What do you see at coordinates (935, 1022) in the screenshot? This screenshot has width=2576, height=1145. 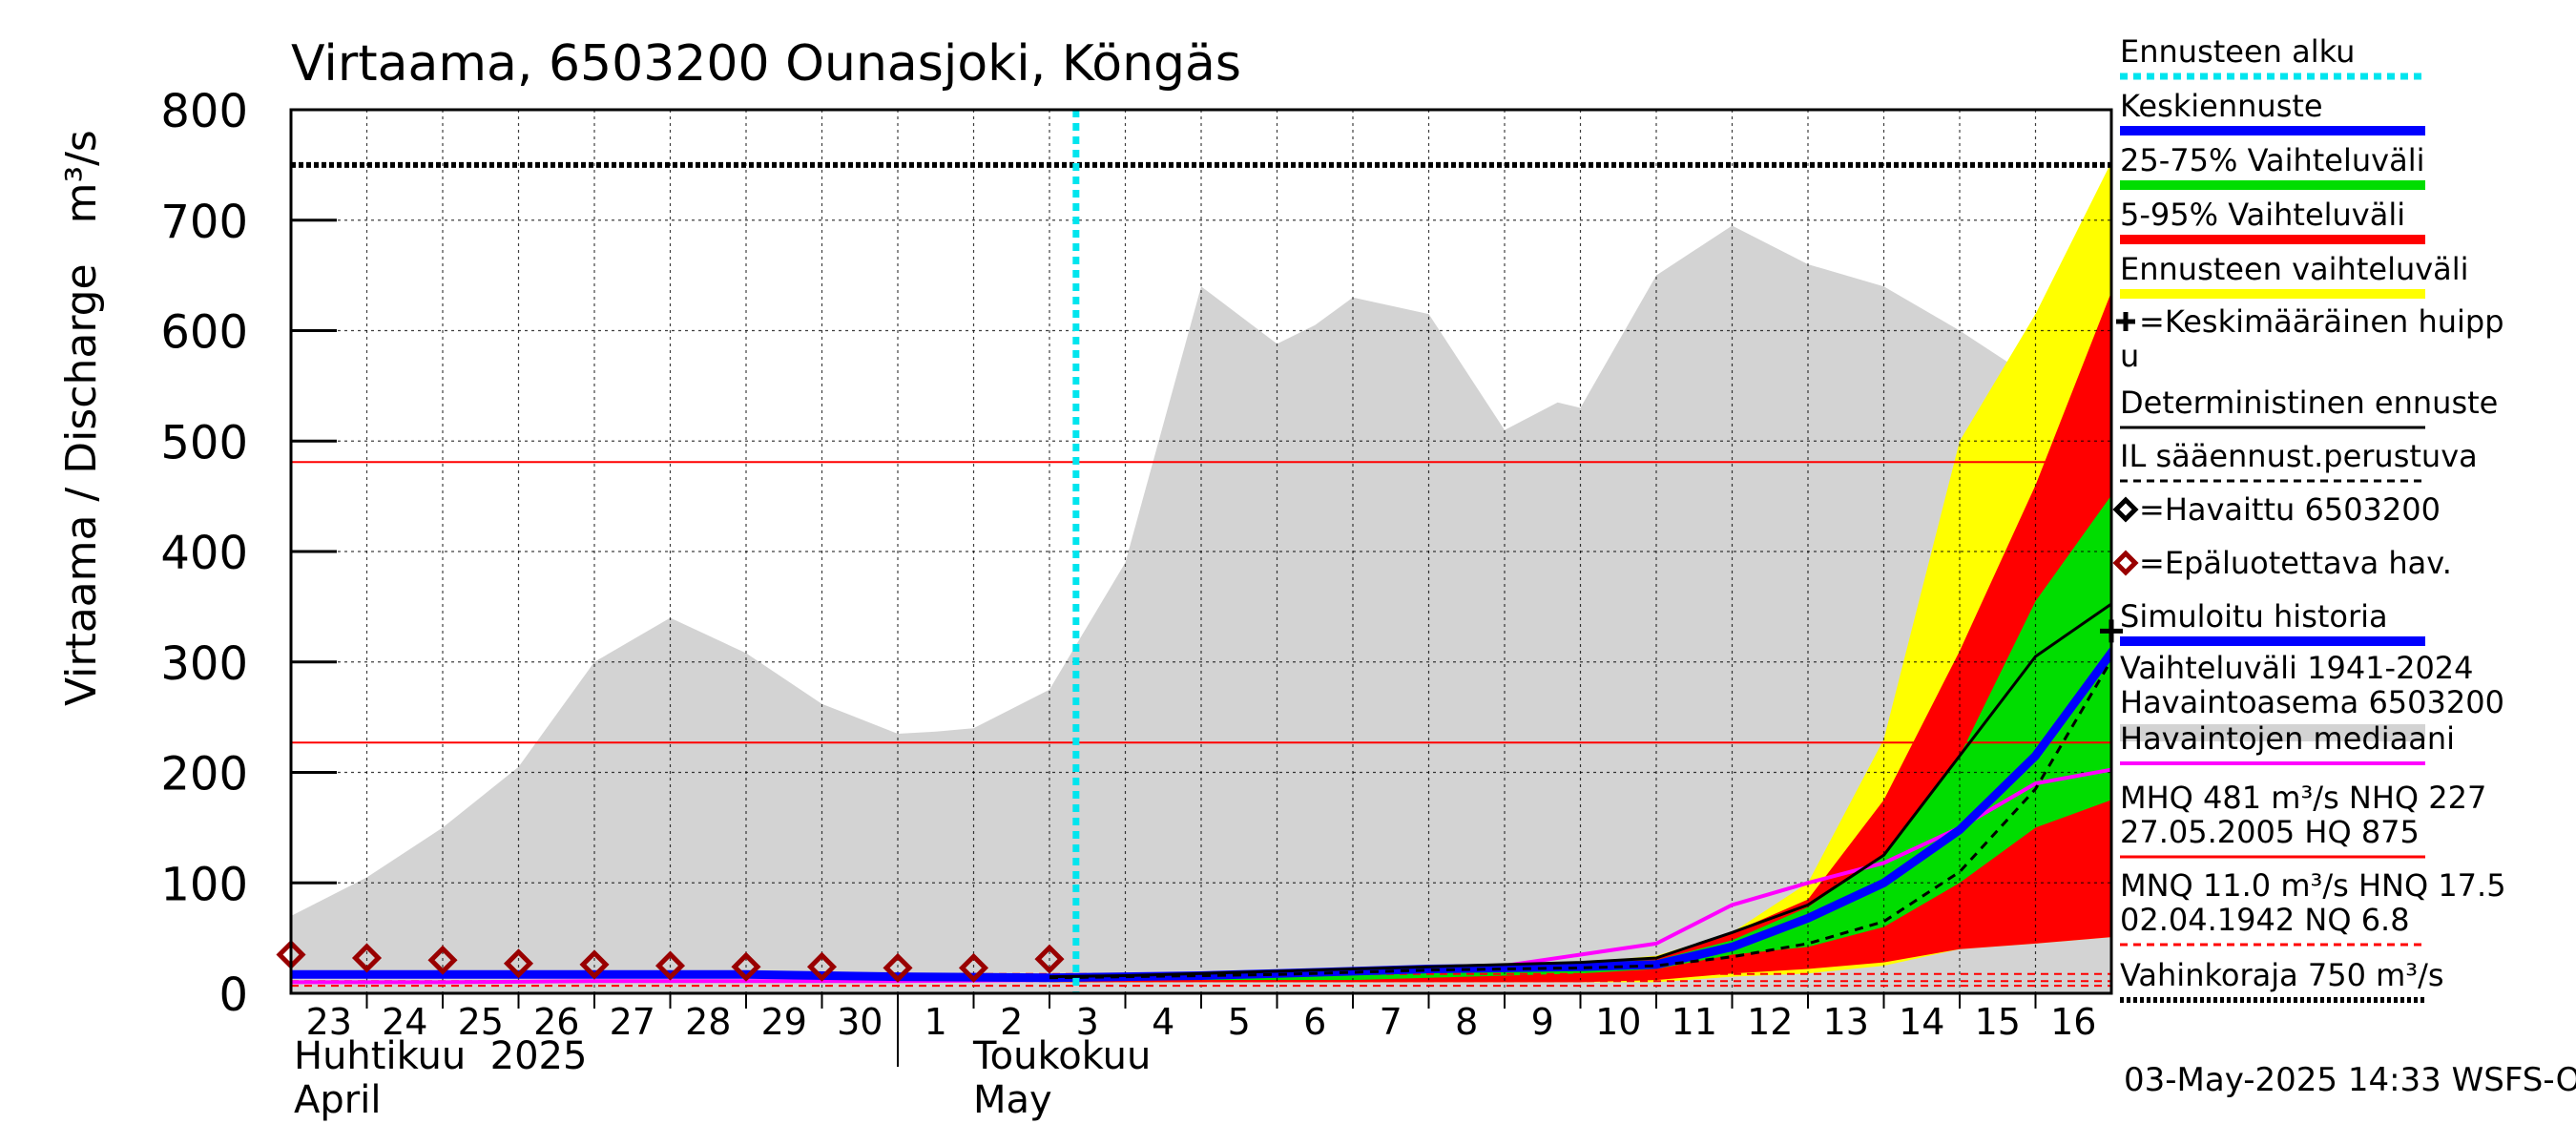 I see `x-tick-label: 1` at bounding box center [935, 1022].